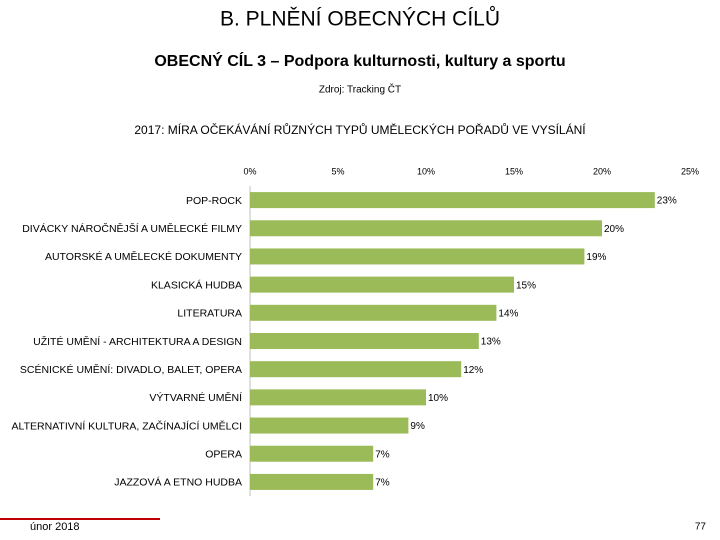 This screenshot has height=540, width=720. Describe the element at coordinates (614, 229) in the screenshot. I see `value-label: 20%` at that location.